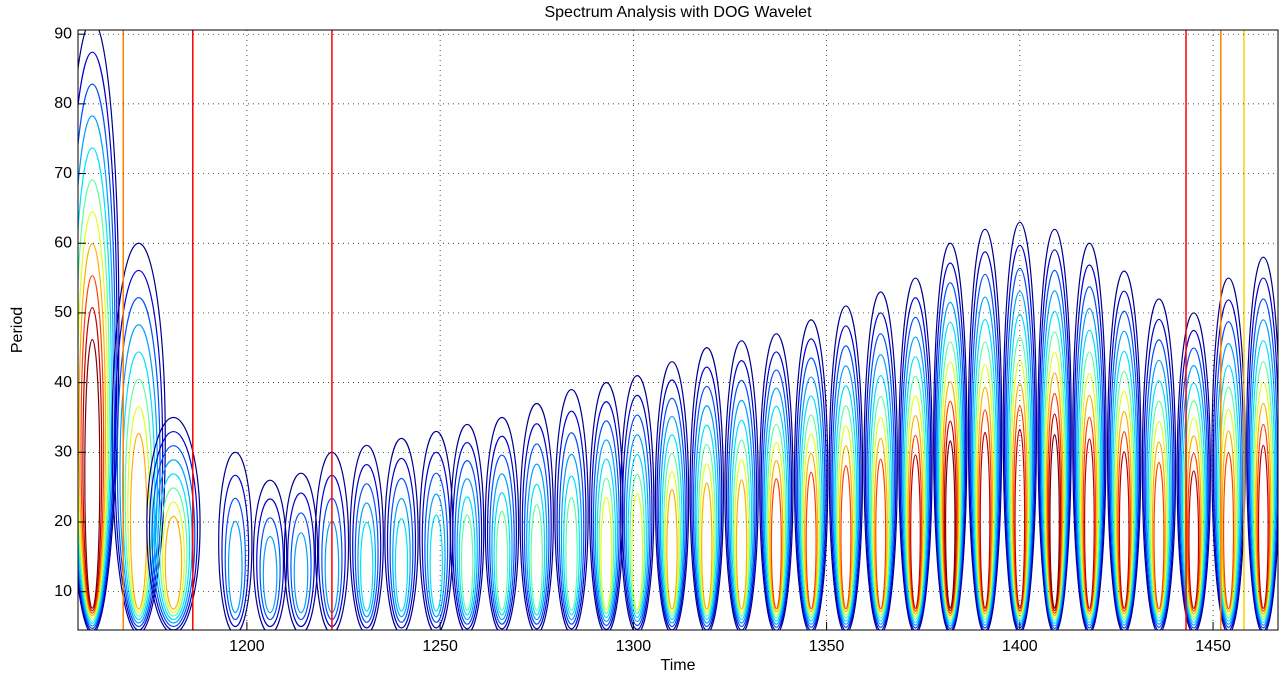  Describe the element at coordinates (1213, 646) in the screenshot. I see `x-tick-label: 1450` at that location.